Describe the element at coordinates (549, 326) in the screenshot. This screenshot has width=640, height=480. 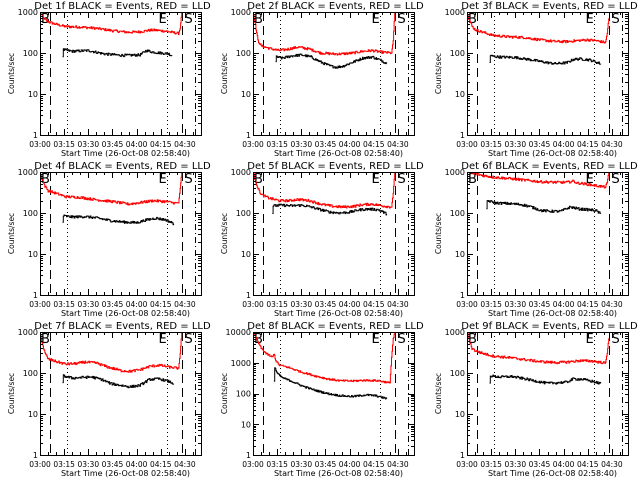
I see `panel-title: Det 9f BLACK = Events, RED = LLD` at that location.